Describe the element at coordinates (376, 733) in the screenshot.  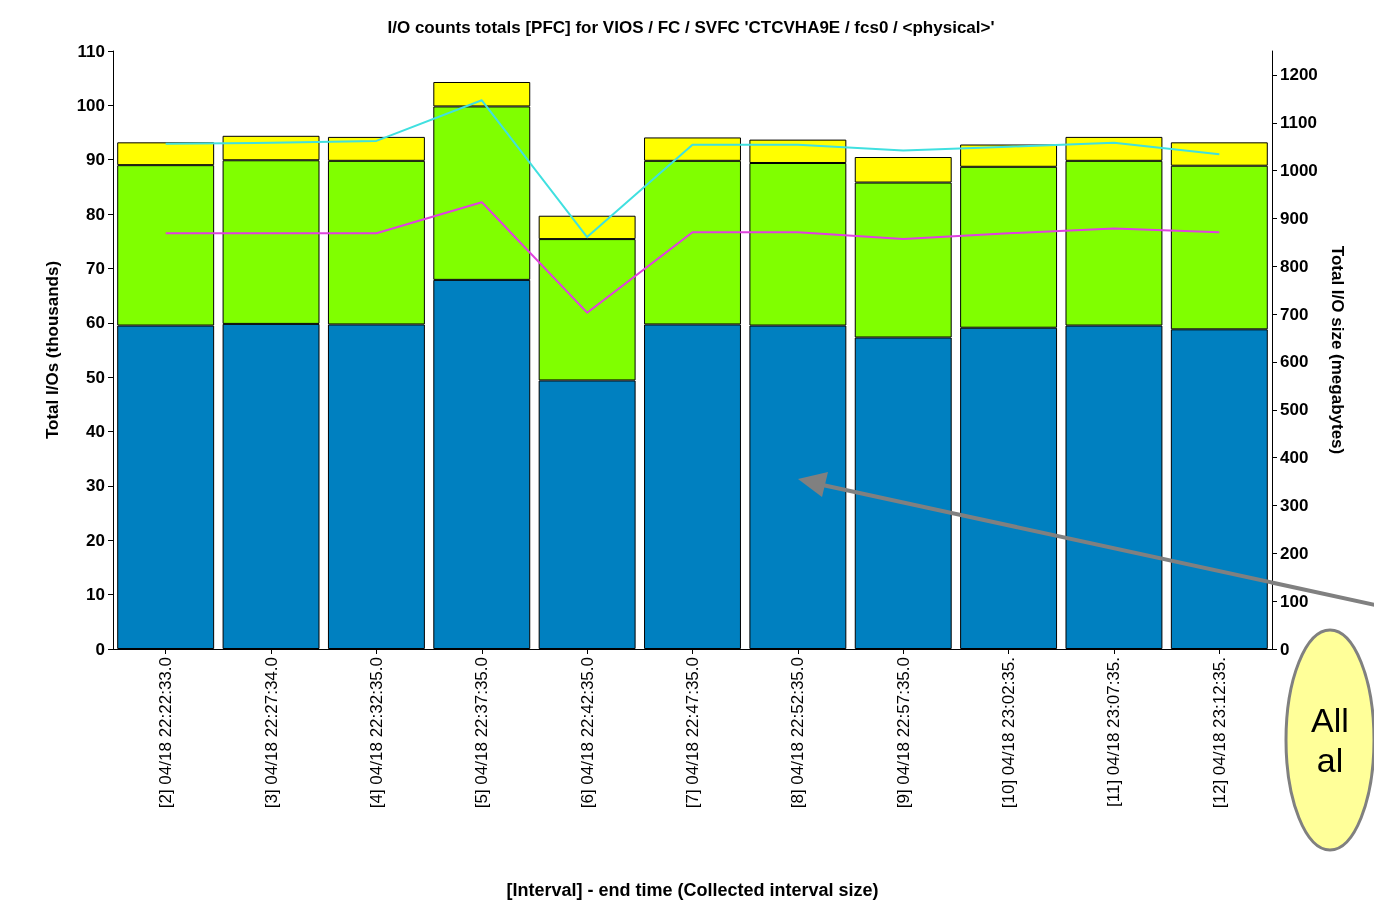
I see `x-tick-label: [4] 04/18 22:32:35.0` at that location.